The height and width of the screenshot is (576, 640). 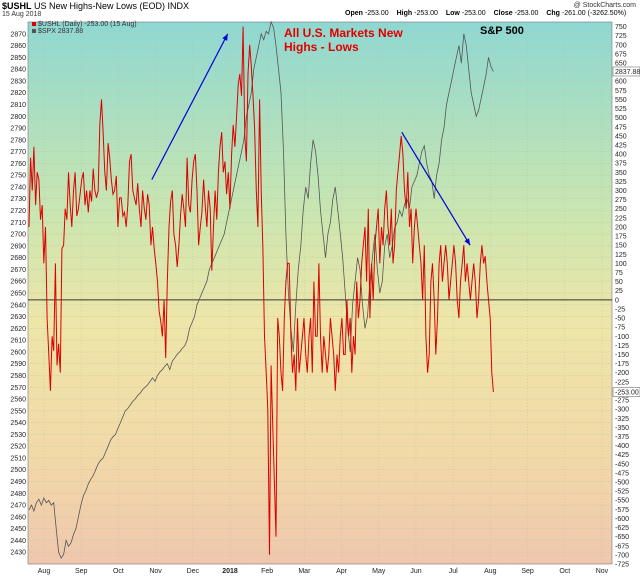 What do you see at coordinates (18, 270) in the screenshot?
I see `left-tick-label: 2670` at bounding box center [18, 270].